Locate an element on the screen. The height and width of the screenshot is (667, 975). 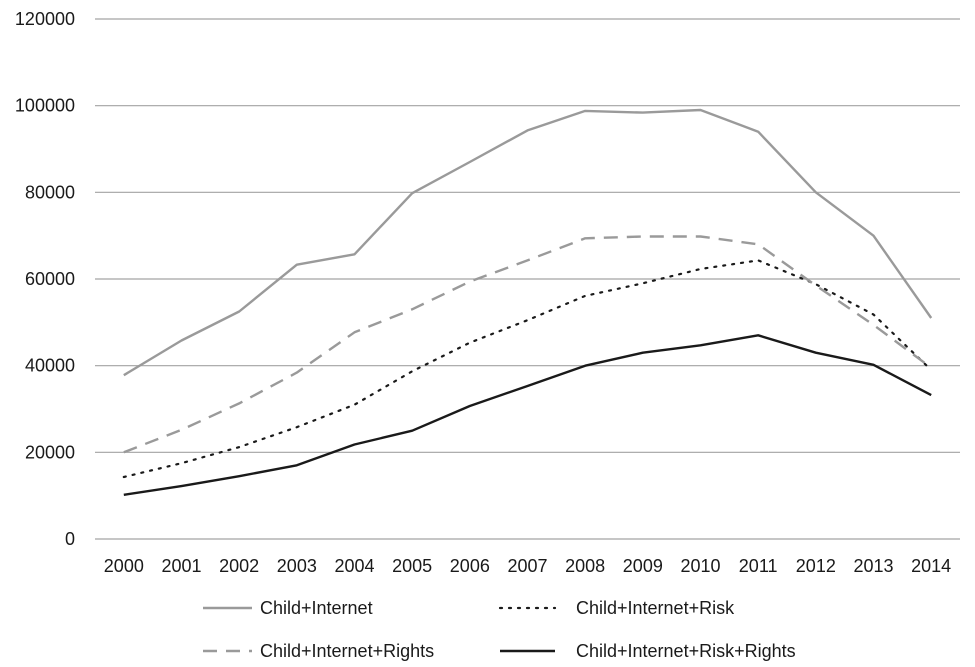
x-tick-label: 2008 is located at coordinates (585, 566).